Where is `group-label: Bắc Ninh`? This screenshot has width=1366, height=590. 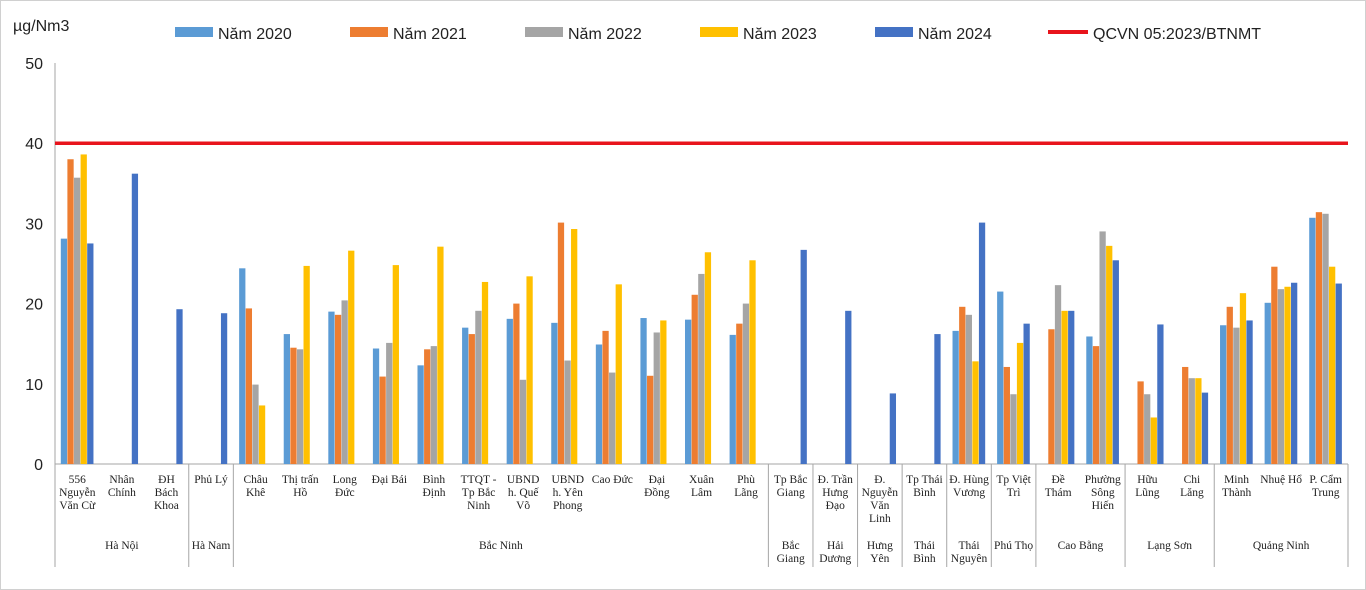
group-label: Bắc Ninh is located at coordinates (501, 545).